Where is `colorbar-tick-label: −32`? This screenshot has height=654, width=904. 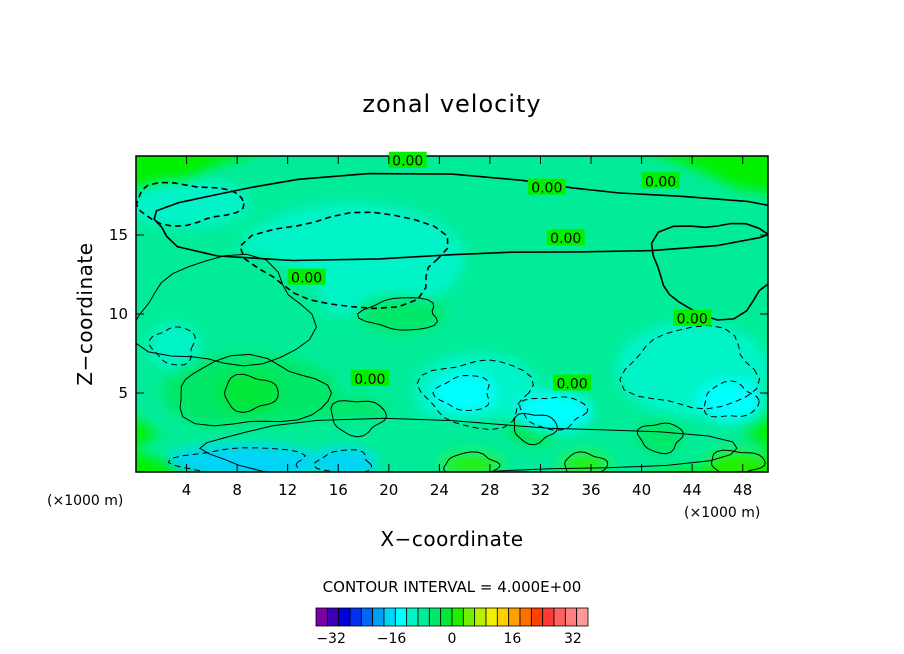 colorbar-tick-label: −32 is located at coordinates (331, 639).